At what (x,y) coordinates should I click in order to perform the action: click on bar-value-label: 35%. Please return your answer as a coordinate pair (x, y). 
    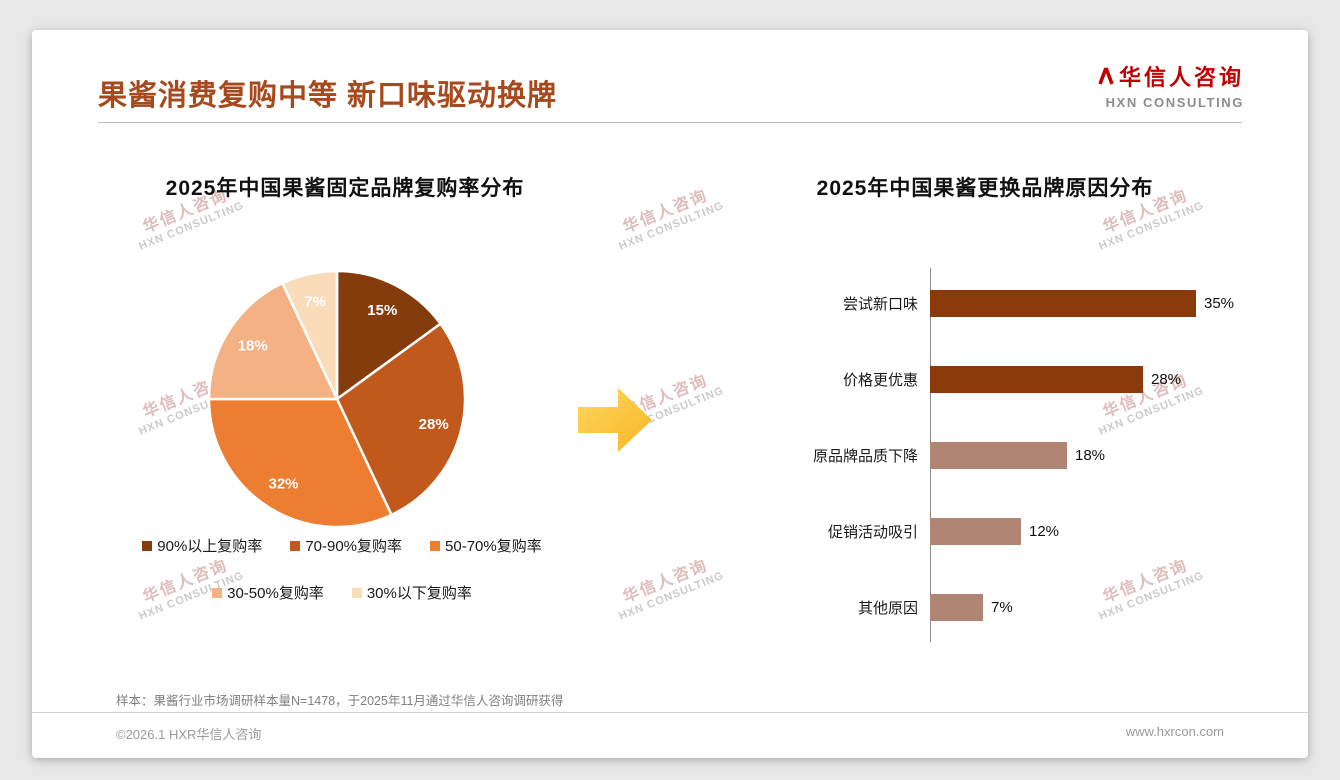
    Looking at the image, I should click on (1219, 303).